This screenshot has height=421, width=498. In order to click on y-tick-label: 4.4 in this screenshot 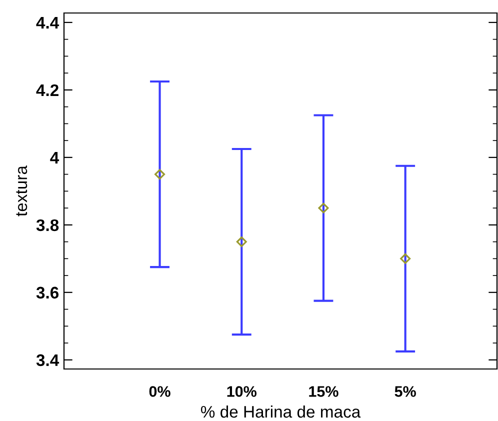, I will do `click(48, 22)`.